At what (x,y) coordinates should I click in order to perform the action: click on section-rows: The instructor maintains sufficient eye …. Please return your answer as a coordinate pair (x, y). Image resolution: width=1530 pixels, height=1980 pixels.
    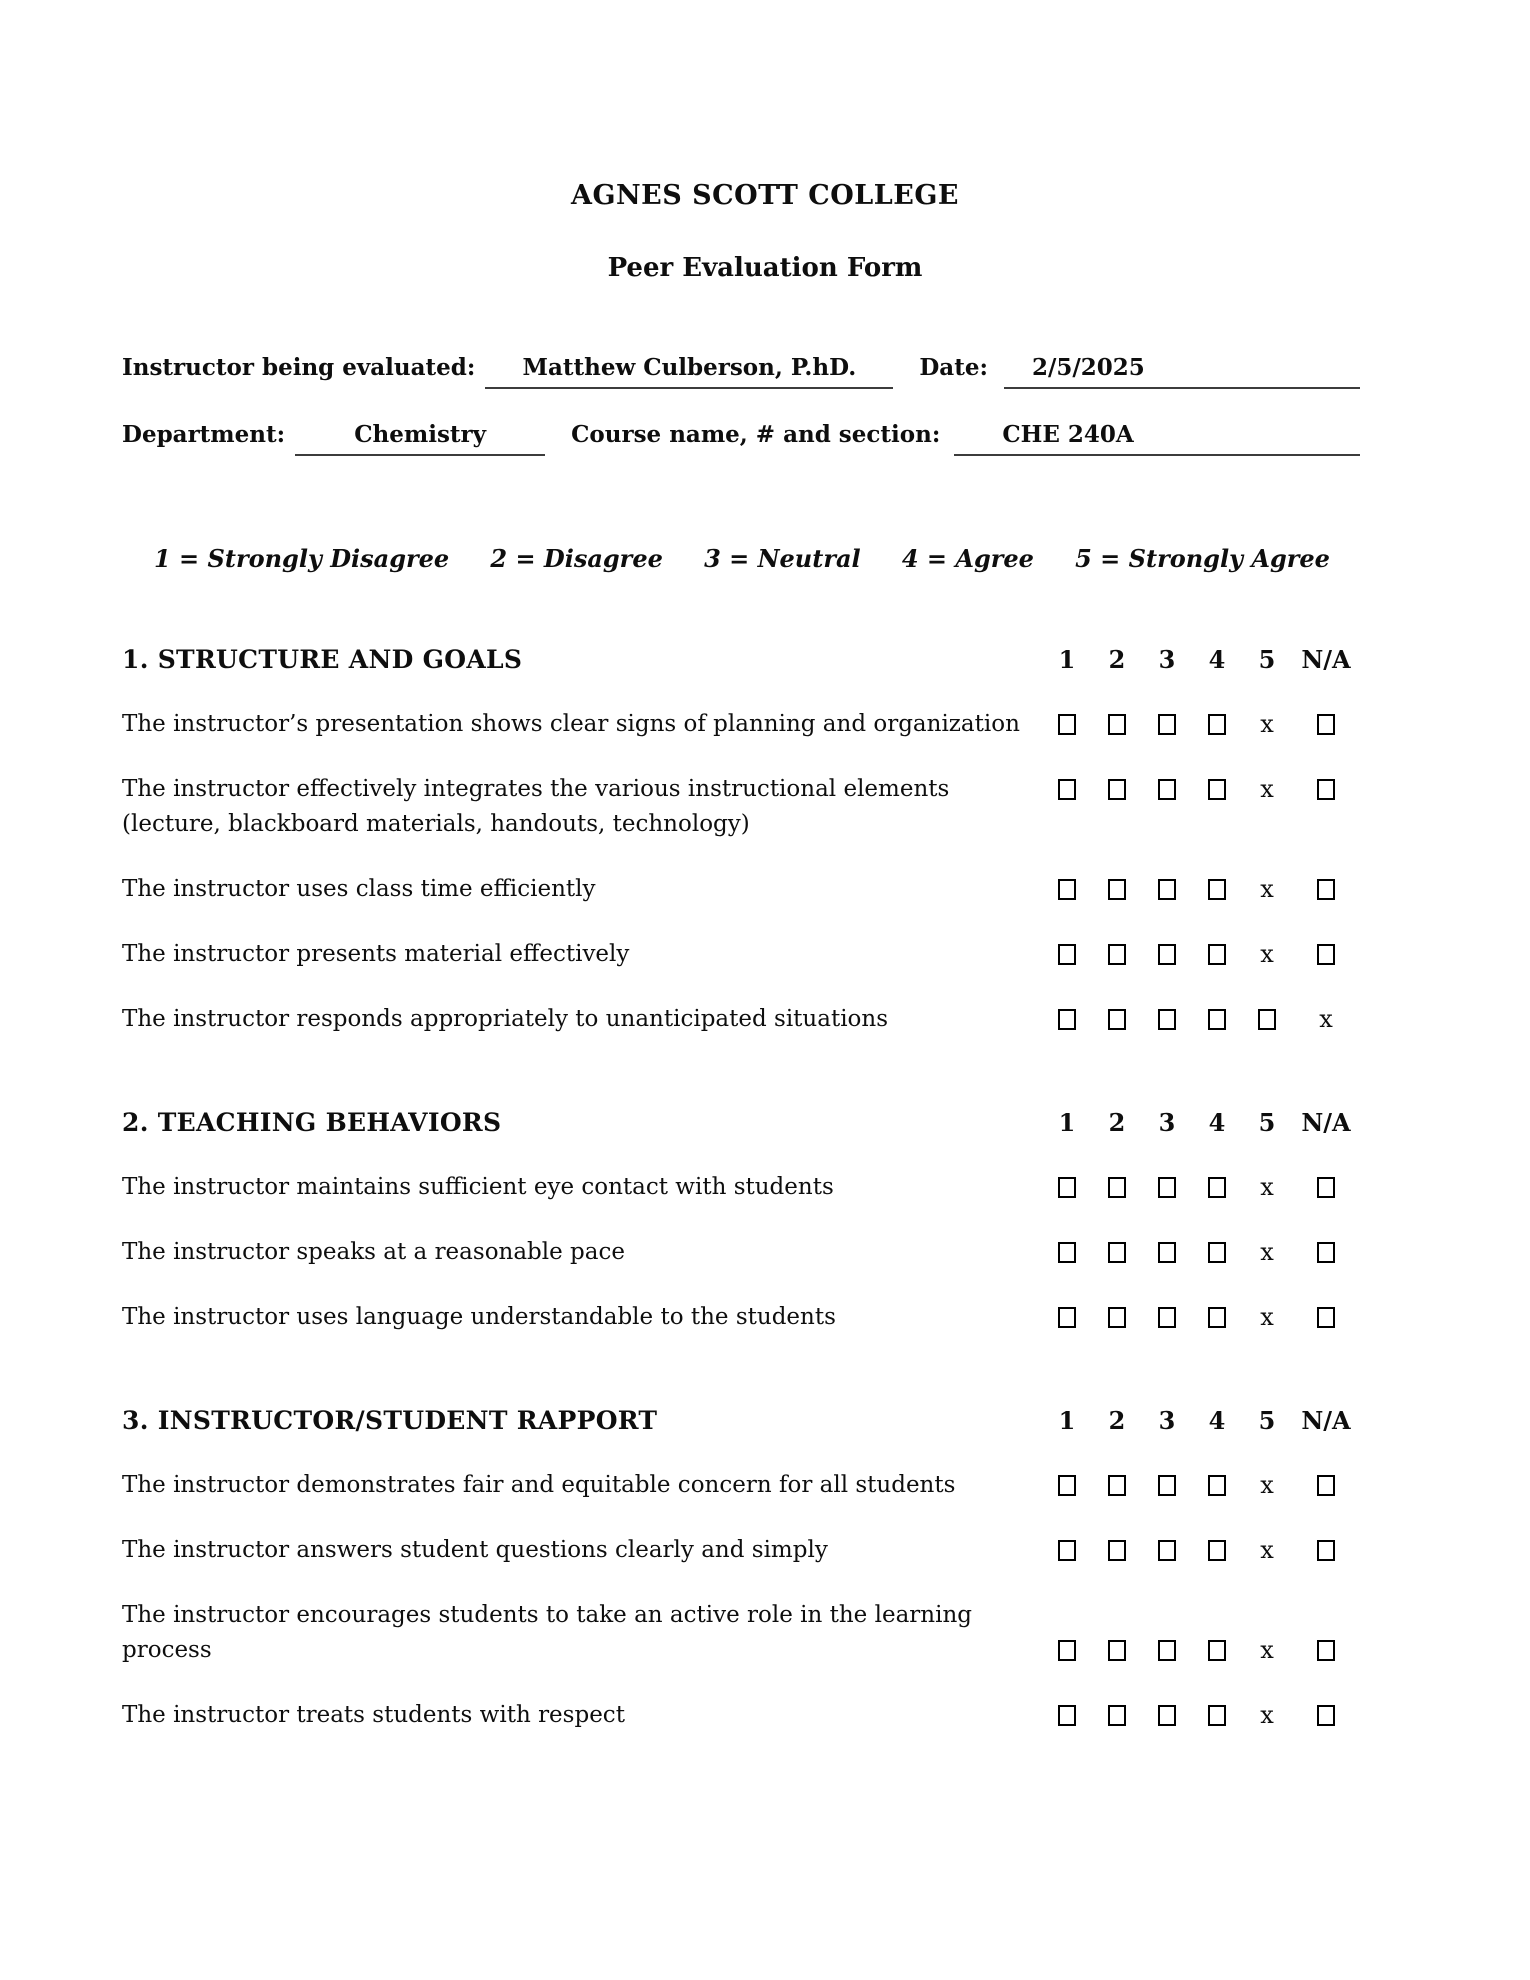
    Looking at the image, I should click on (741, 1252).